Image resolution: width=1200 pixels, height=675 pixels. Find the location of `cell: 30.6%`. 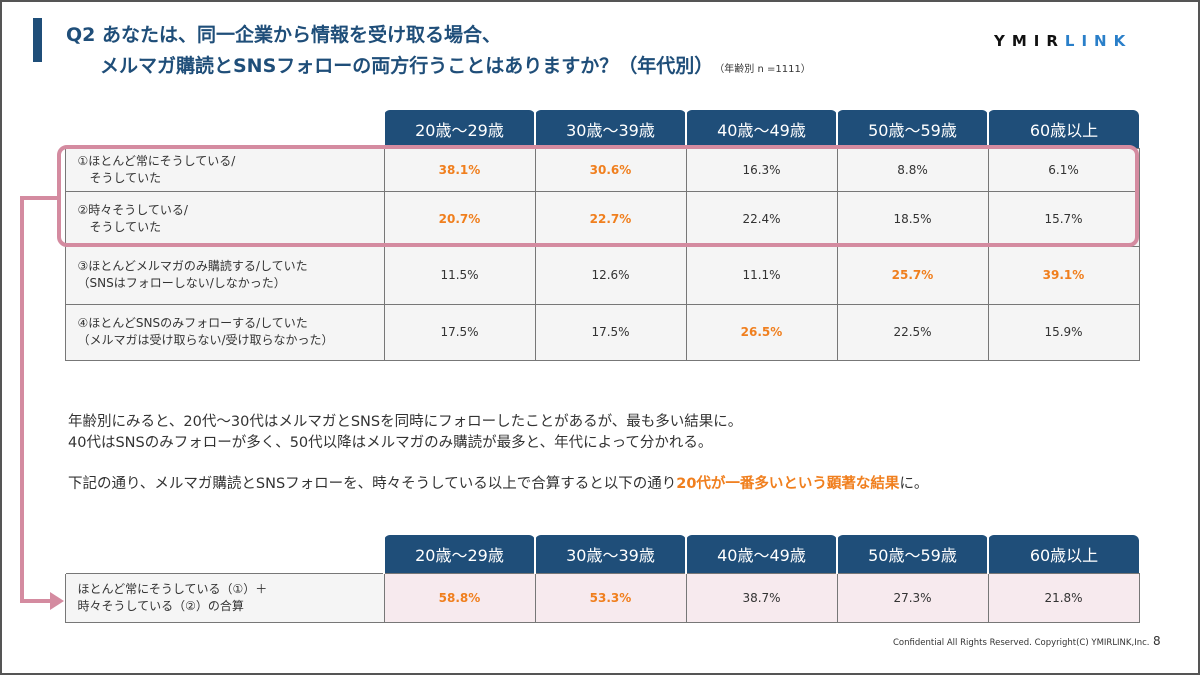

cell: 30.6% is located at coordinates (610, 169).